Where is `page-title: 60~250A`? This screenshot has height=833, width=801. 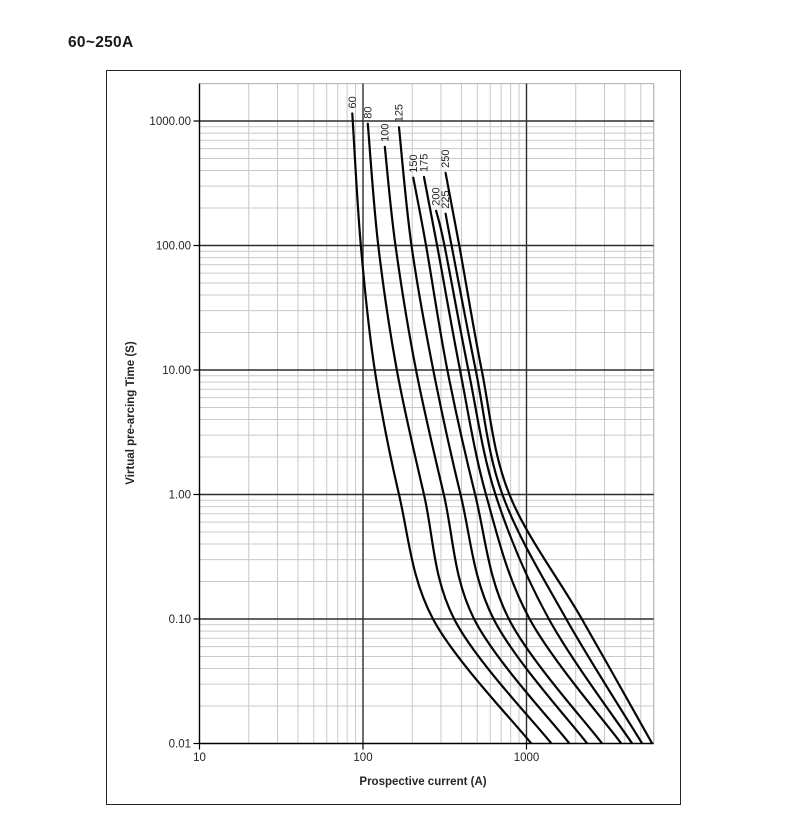
page-title: 60~250A is located at coordinates (101, 42).